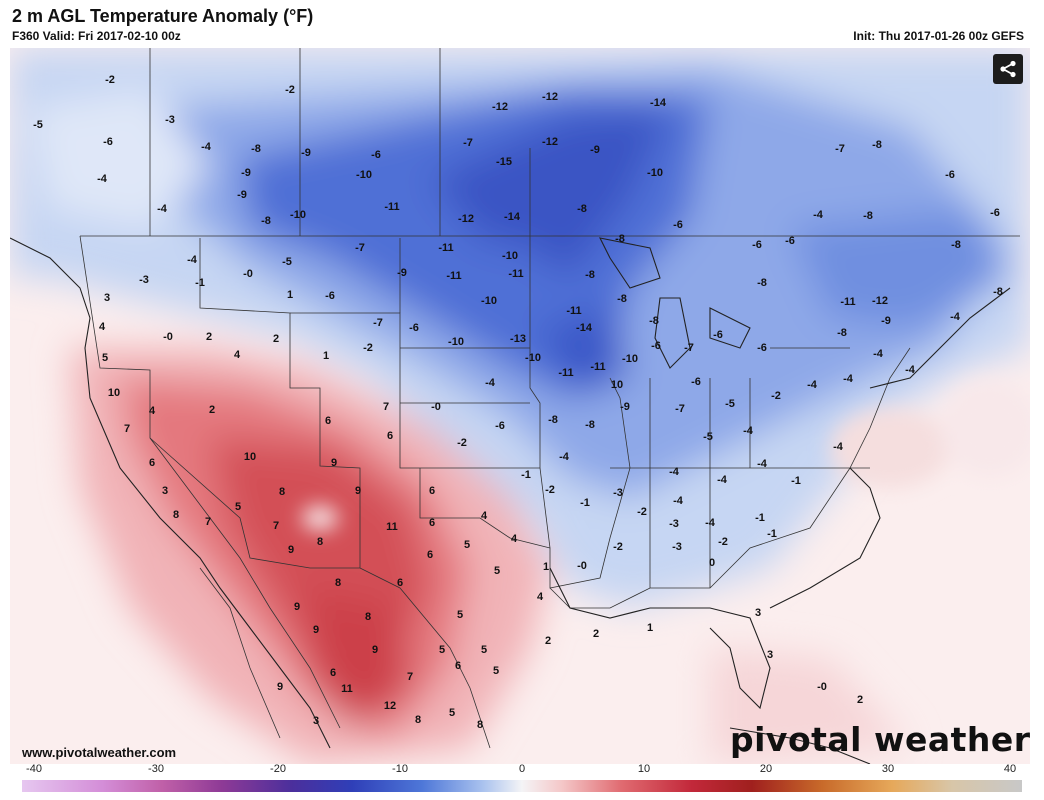  Describe the element at coordinates (518, 339) in the screenshot. I see `anomaly-label: -13` at that location.